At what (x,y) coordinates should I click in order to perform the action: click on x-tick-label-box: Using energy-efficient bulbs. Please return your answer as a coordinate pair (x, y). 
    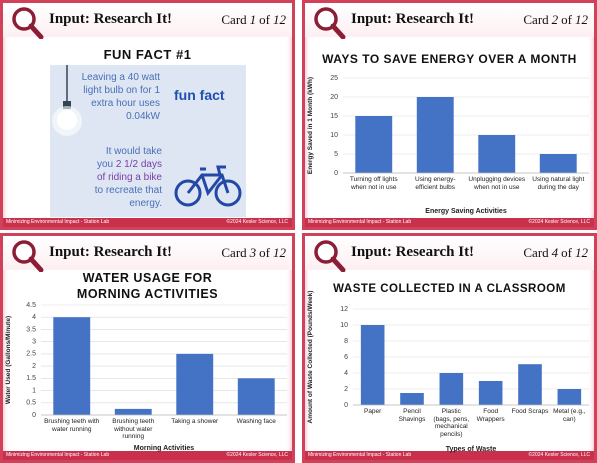
    Looking at the image, I should click on (435, 183).